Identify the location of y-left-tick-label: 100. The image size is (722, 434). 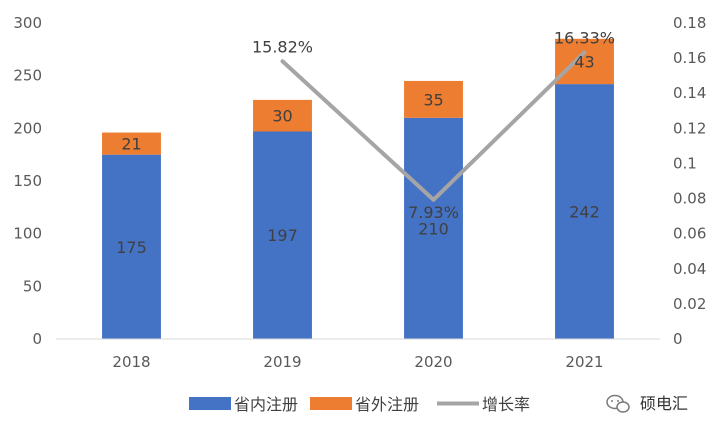
(27, 234).